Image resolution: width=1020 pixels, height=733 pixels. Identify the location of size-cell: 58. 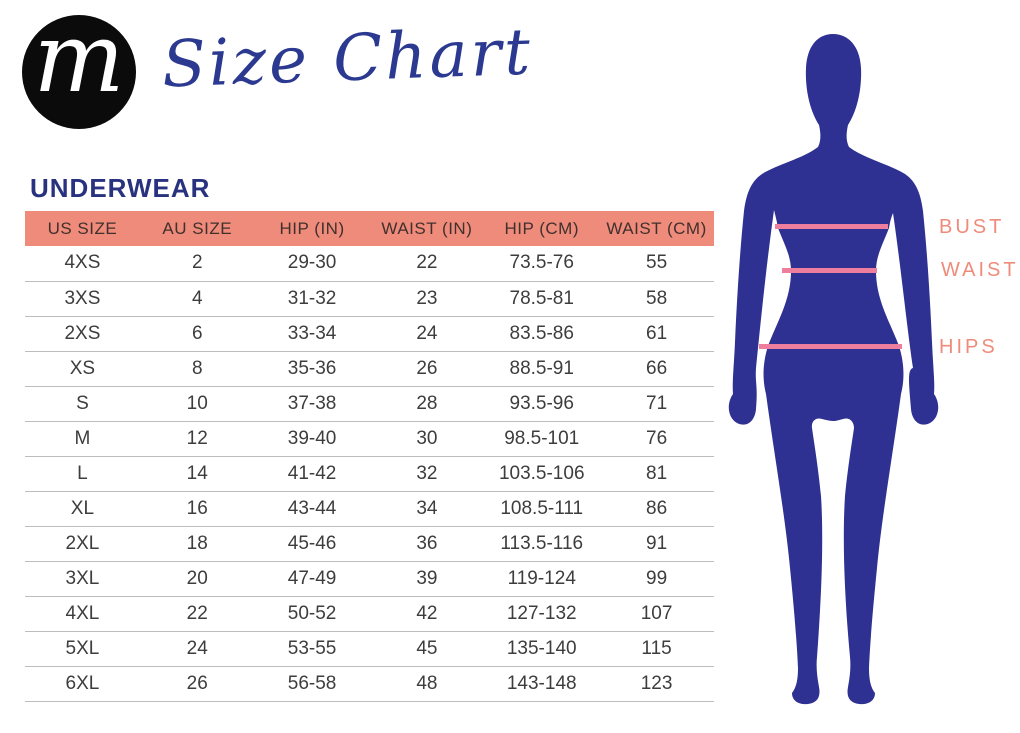
(656, 299).